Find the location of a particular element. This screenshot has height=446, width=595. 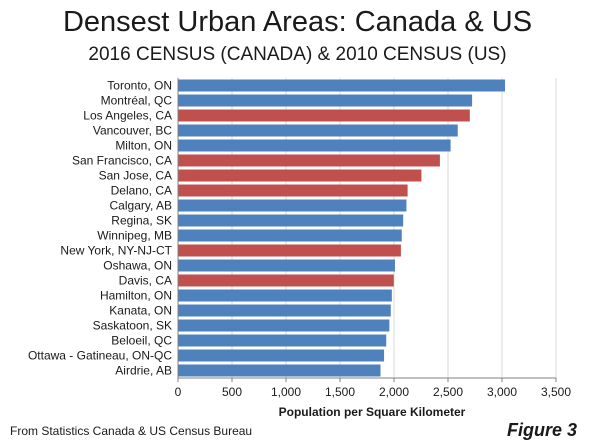

x-axis-title: Population per Square Kilometer is located at coordinates (372, 412).